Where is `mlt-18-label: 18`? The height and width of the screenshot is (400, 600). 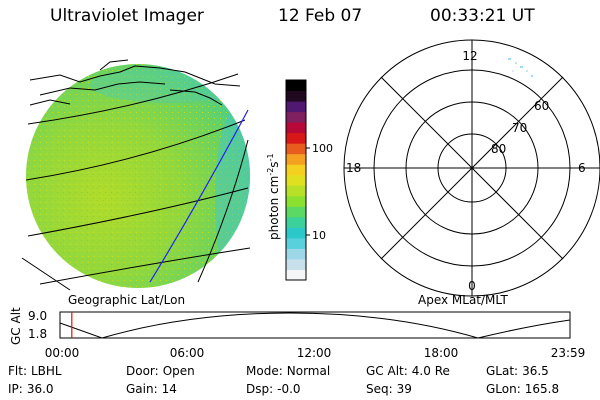
mlt-18-label: 18 is located at coordinates (353, 168).